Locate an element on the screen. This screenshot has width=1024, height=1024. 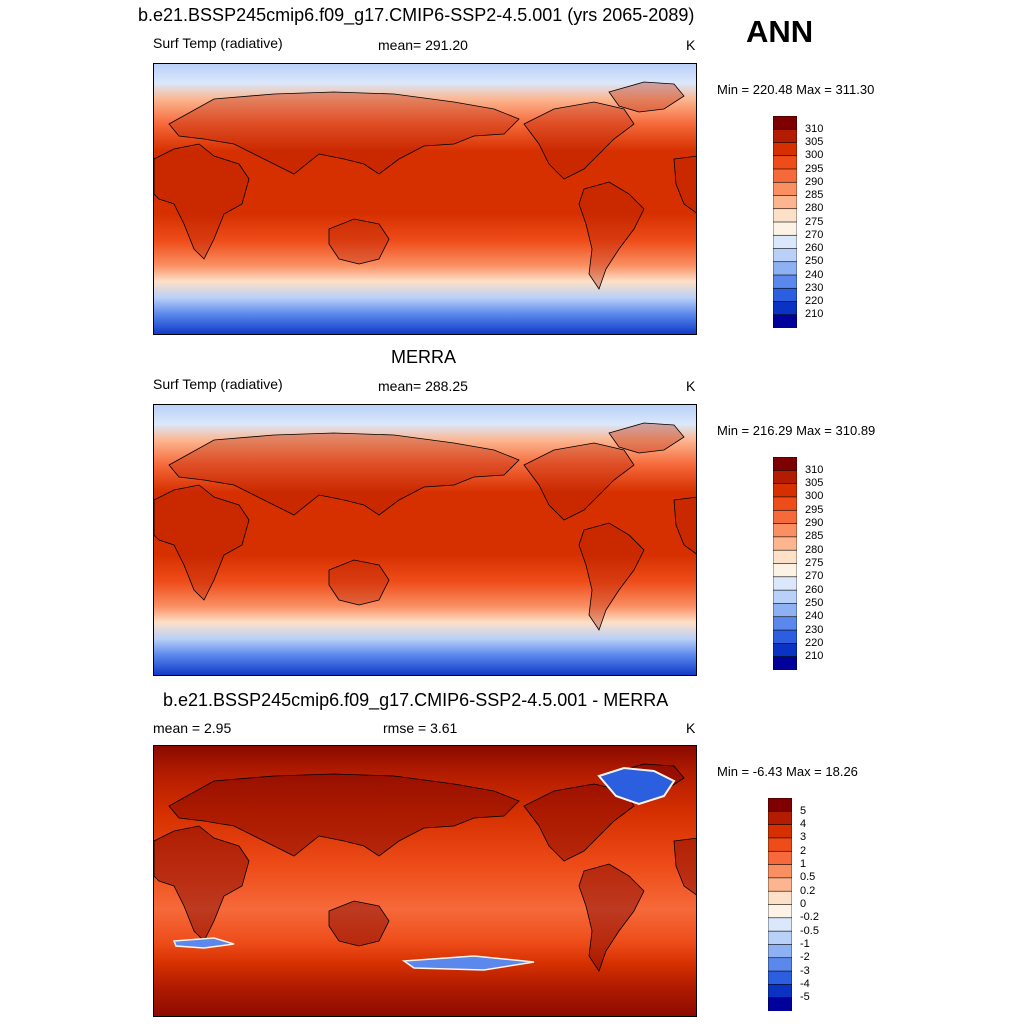
colorbar-tick-label: -0.5 is located at coordinates (809, 930).